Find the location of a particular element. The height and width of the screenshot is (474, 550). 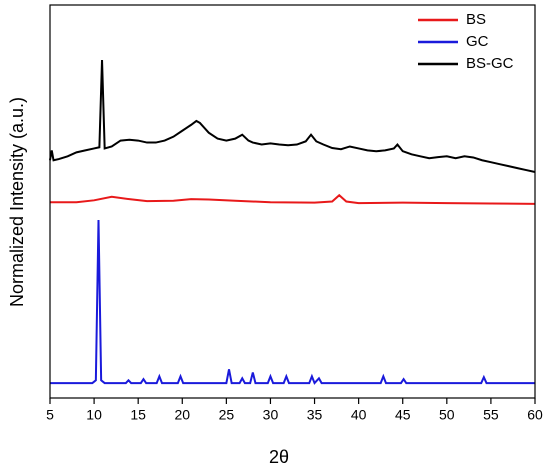

legend-label: GC is located at coordinates (477, 41).